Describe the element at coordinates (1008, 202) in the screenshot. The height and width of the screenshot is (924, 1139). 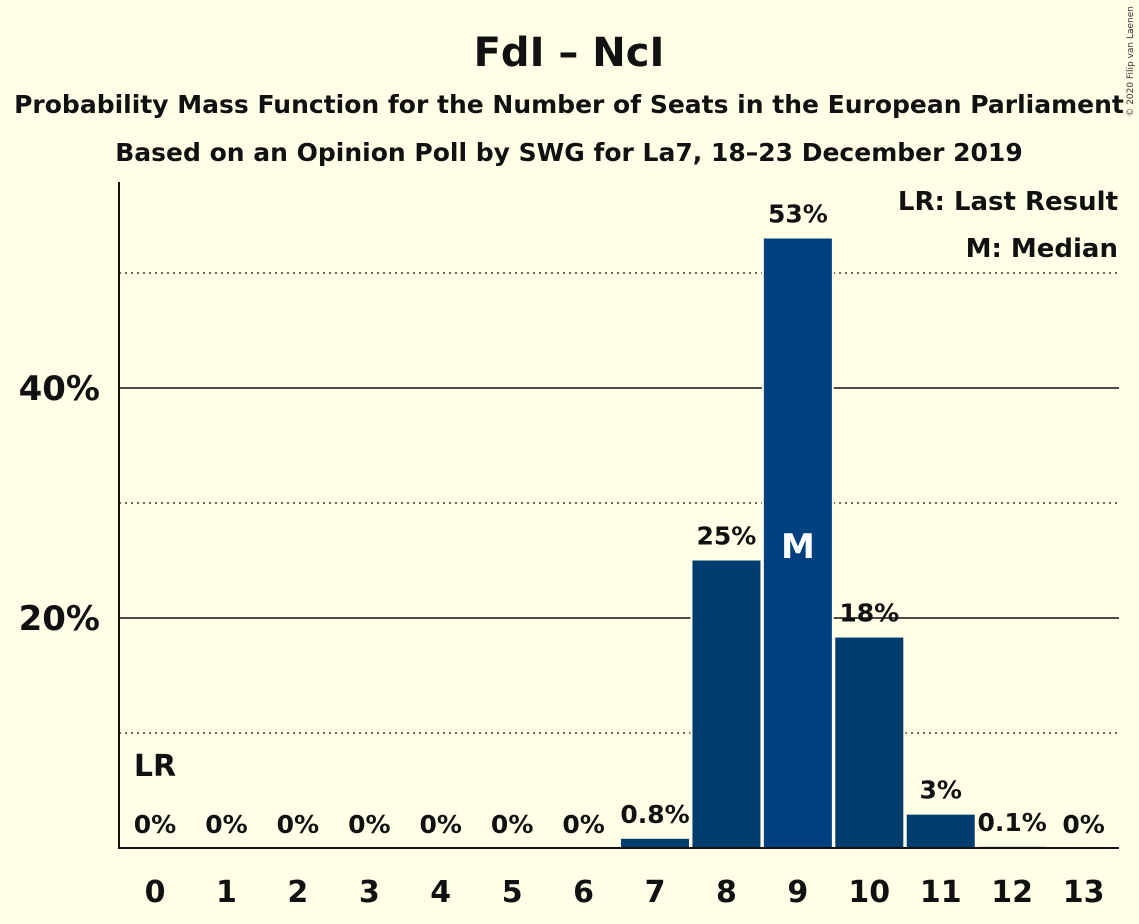
I see `legend-last-result: LR: Last Result` at that location.